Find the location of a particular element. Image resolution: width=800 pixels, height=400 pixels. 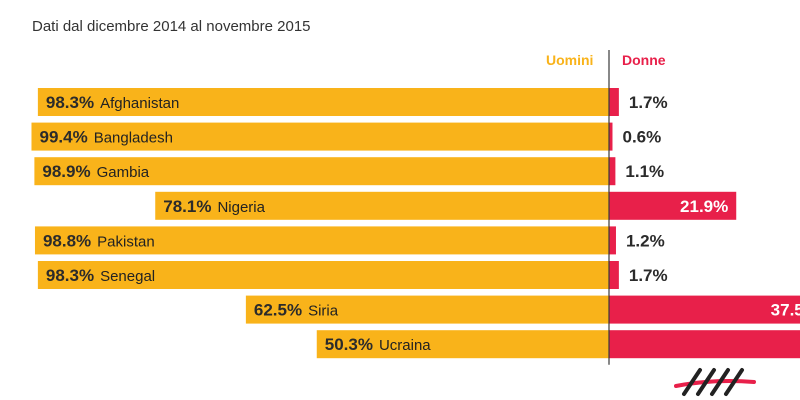

category-label: Gambia is located at coordinates (123, 172).